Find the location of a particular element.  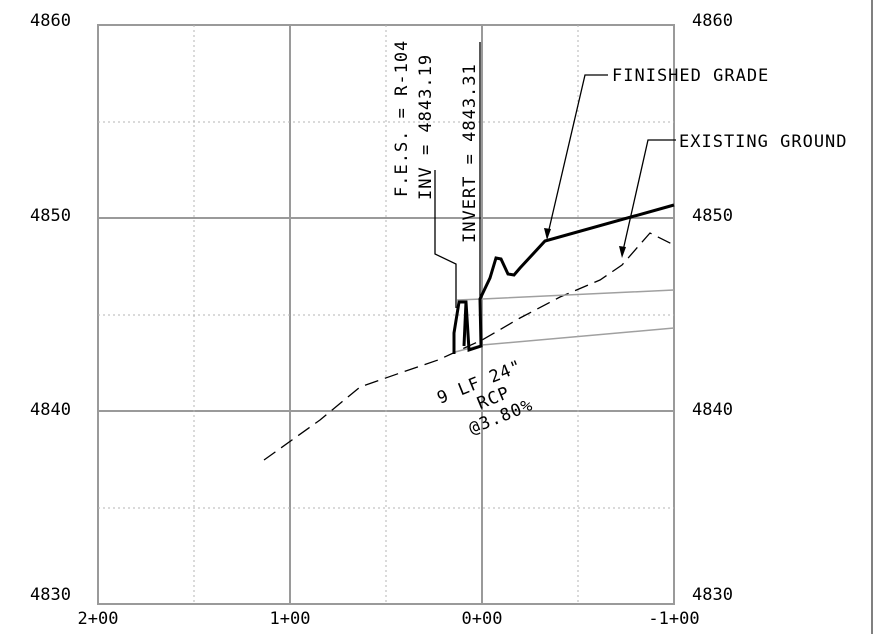

elev-label-right-4840: 4840 is located at coordinates (712, 410).